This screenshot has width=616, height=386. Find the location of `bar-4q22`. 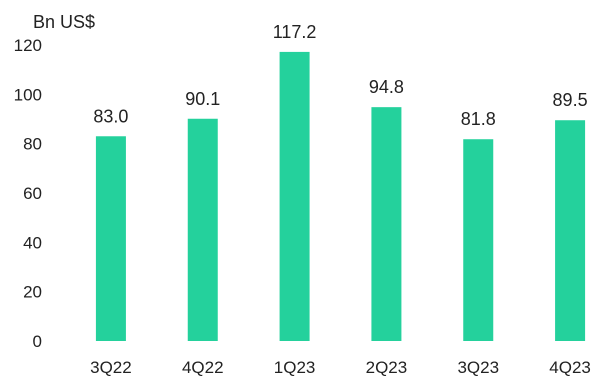

bar-4q22 is located at coordinates (202, 230).